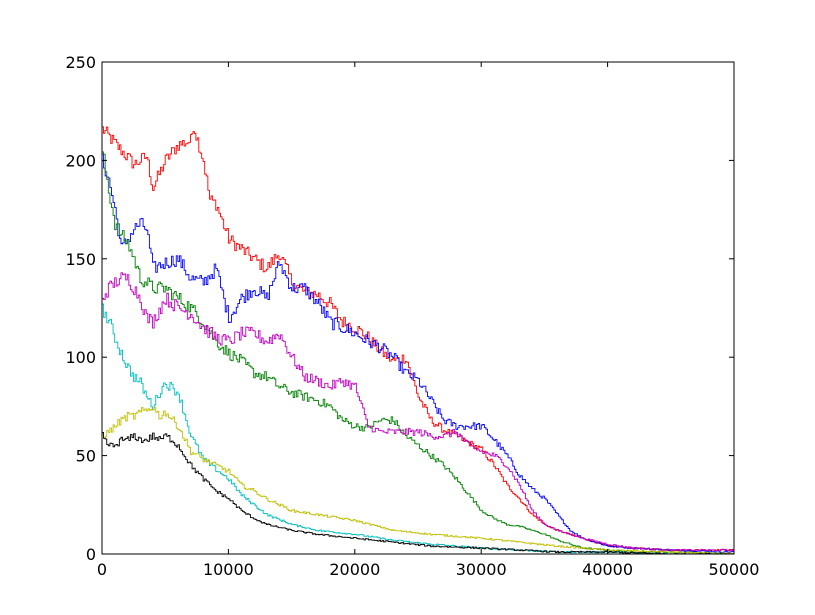 Image resolution: width=815 pixels, height=615 pixels. Describe the element at coordinates (228, 569) in the screenshot. I see `x-tick-label: 10000` at that location.